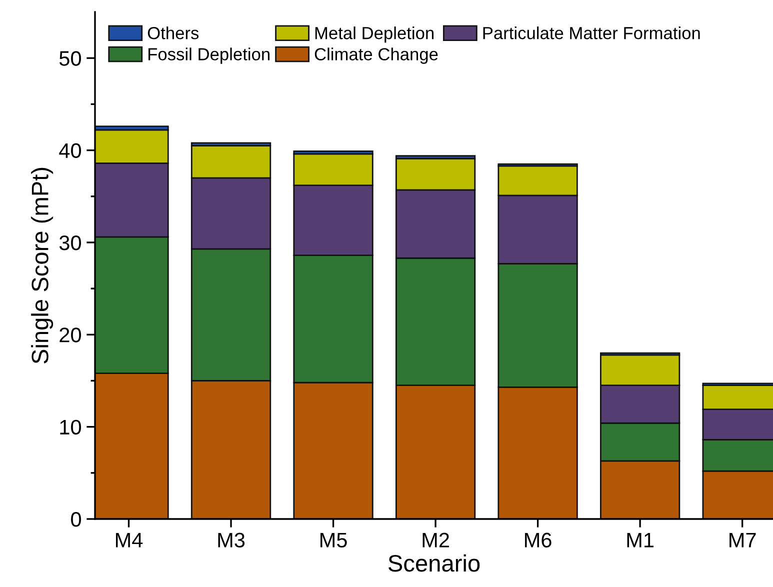 The height and width of the screenshot is (587, 773). What do you see at coordinates (42, 266) in the screenshot?
I see `y-axis-title: Single Score (mPt)` at bounding box center [42, 266].